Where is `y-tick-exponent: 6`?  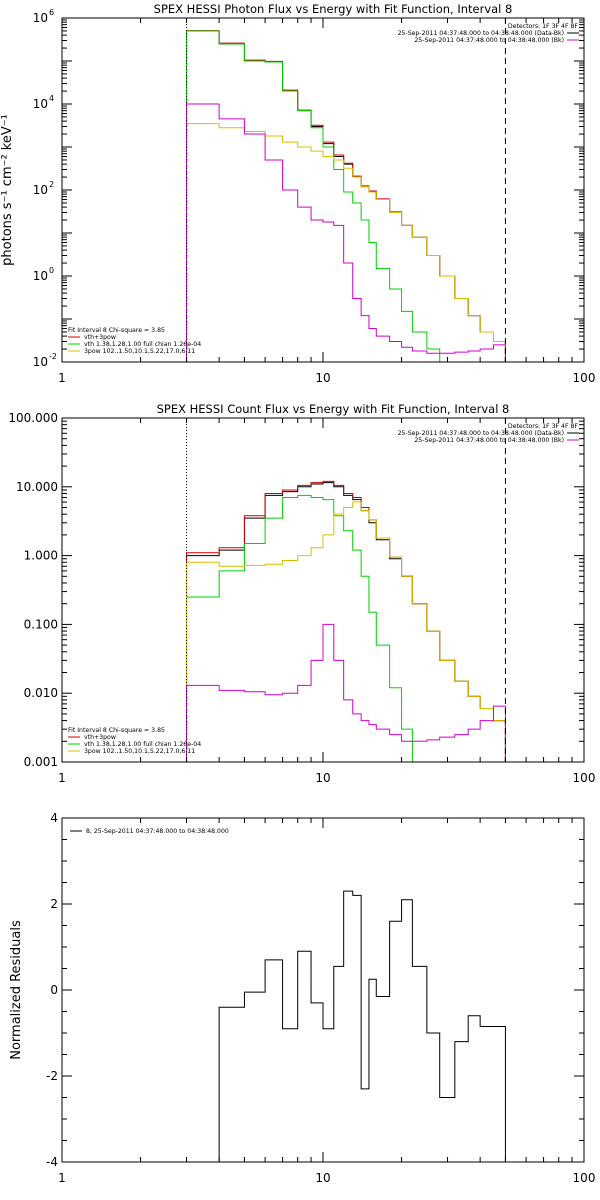 y-tick-exponent: 6 is located at coordinates (51, 12).